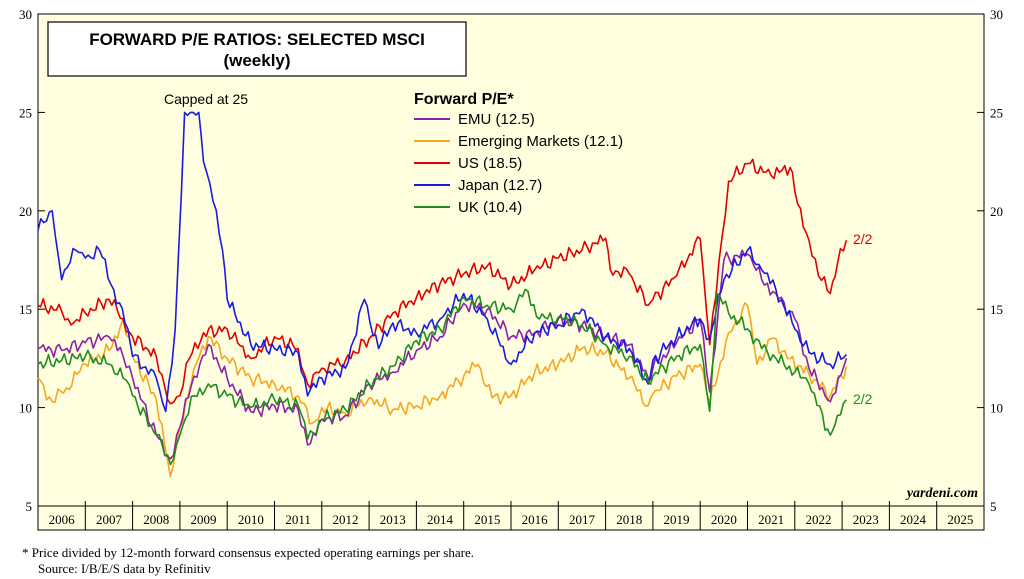 This screenshot has height=579, width=1024. Describe the element at coordinates (496, 119) in the screenshot. I see `legend-label: EMU (12.5)` at that location.